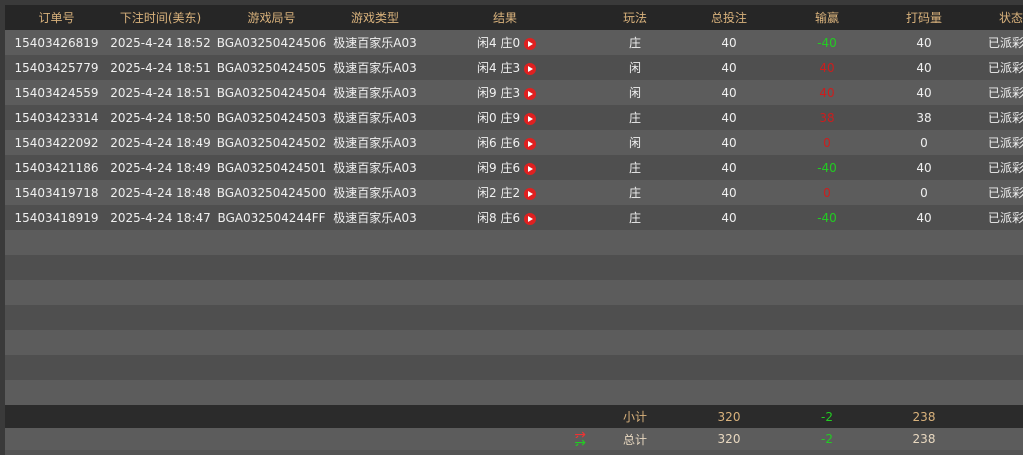 The height and width of the screenshot is (455, 1023). Describe the element at coordinates (271, 67) in the screenshot. I see `cell-round-id: BGA03250424505` at that location.